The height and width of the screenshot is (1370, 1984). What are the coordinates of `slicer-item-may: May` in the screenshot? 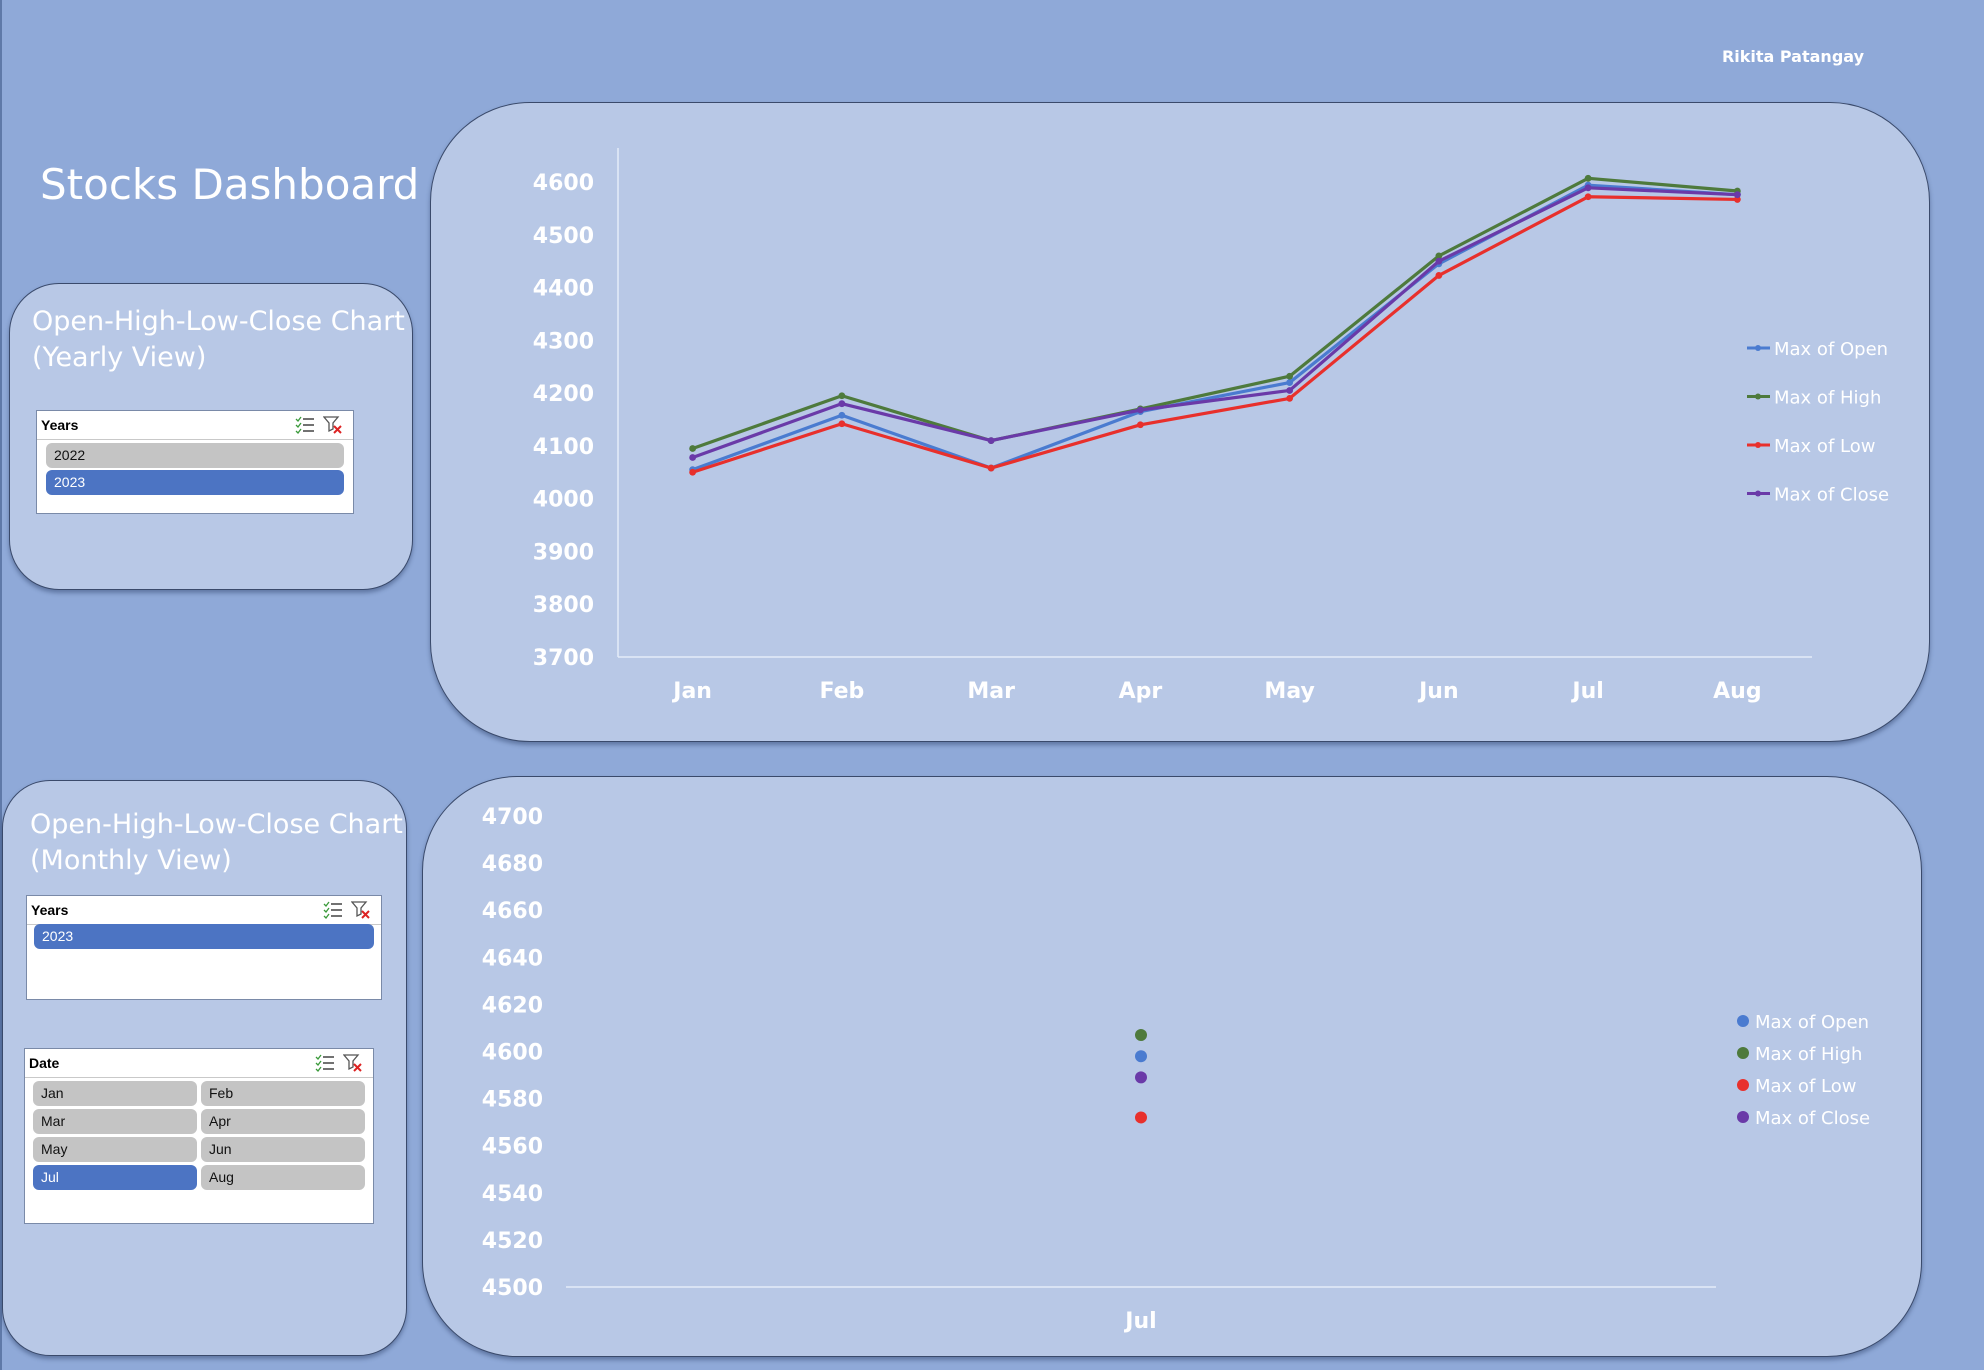 It's located at (115, 1149).